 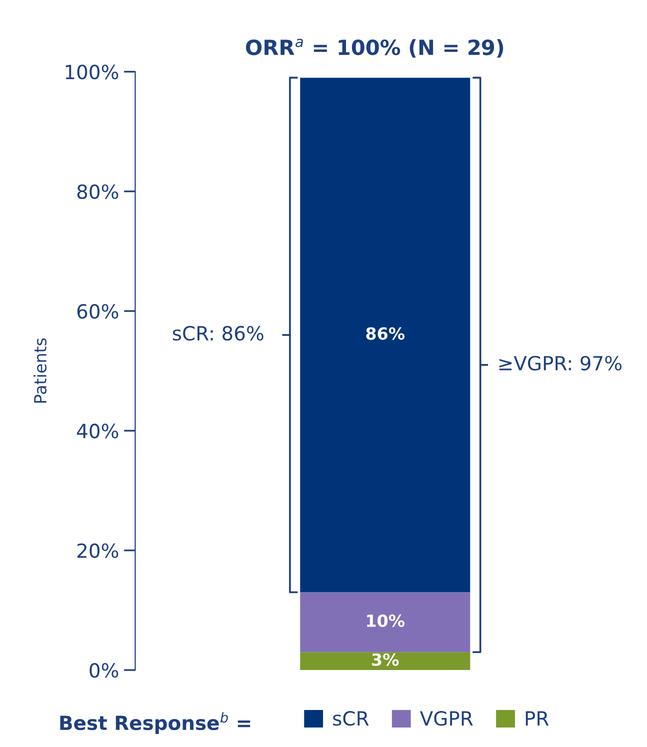 I want to click on data-label: 3%, so click(x=385, y=659).